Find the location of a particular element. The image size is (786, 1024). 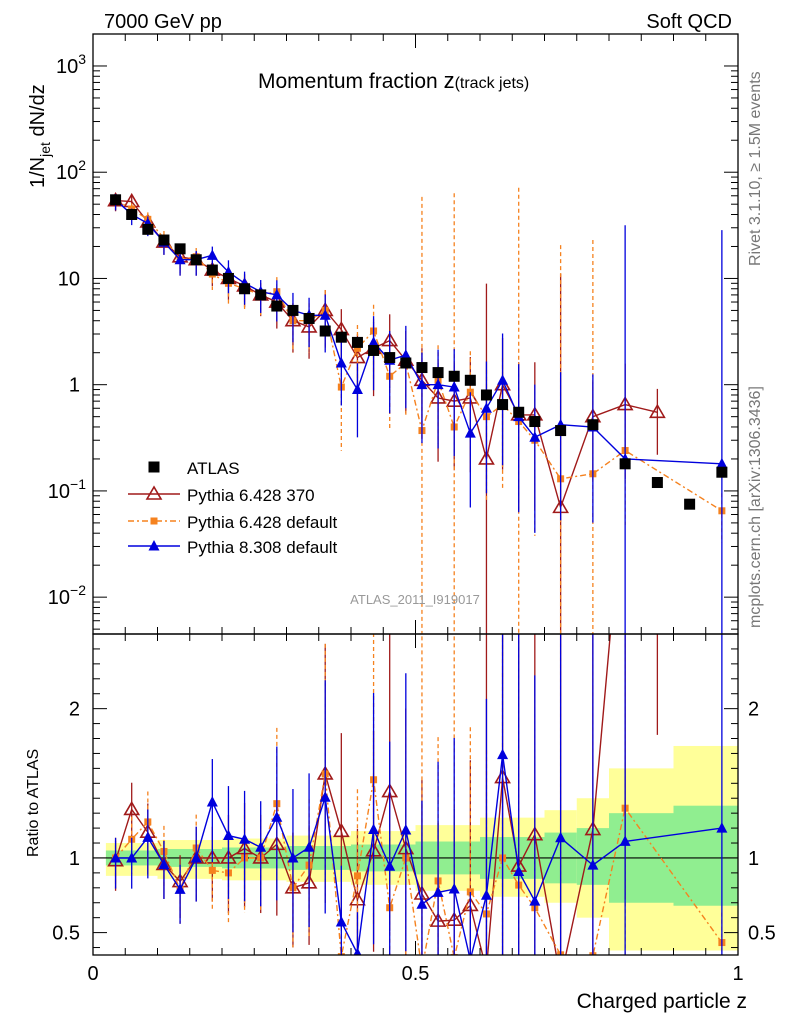

y-tick-label-5: 10⁻² is located at coordinates (67, 595).